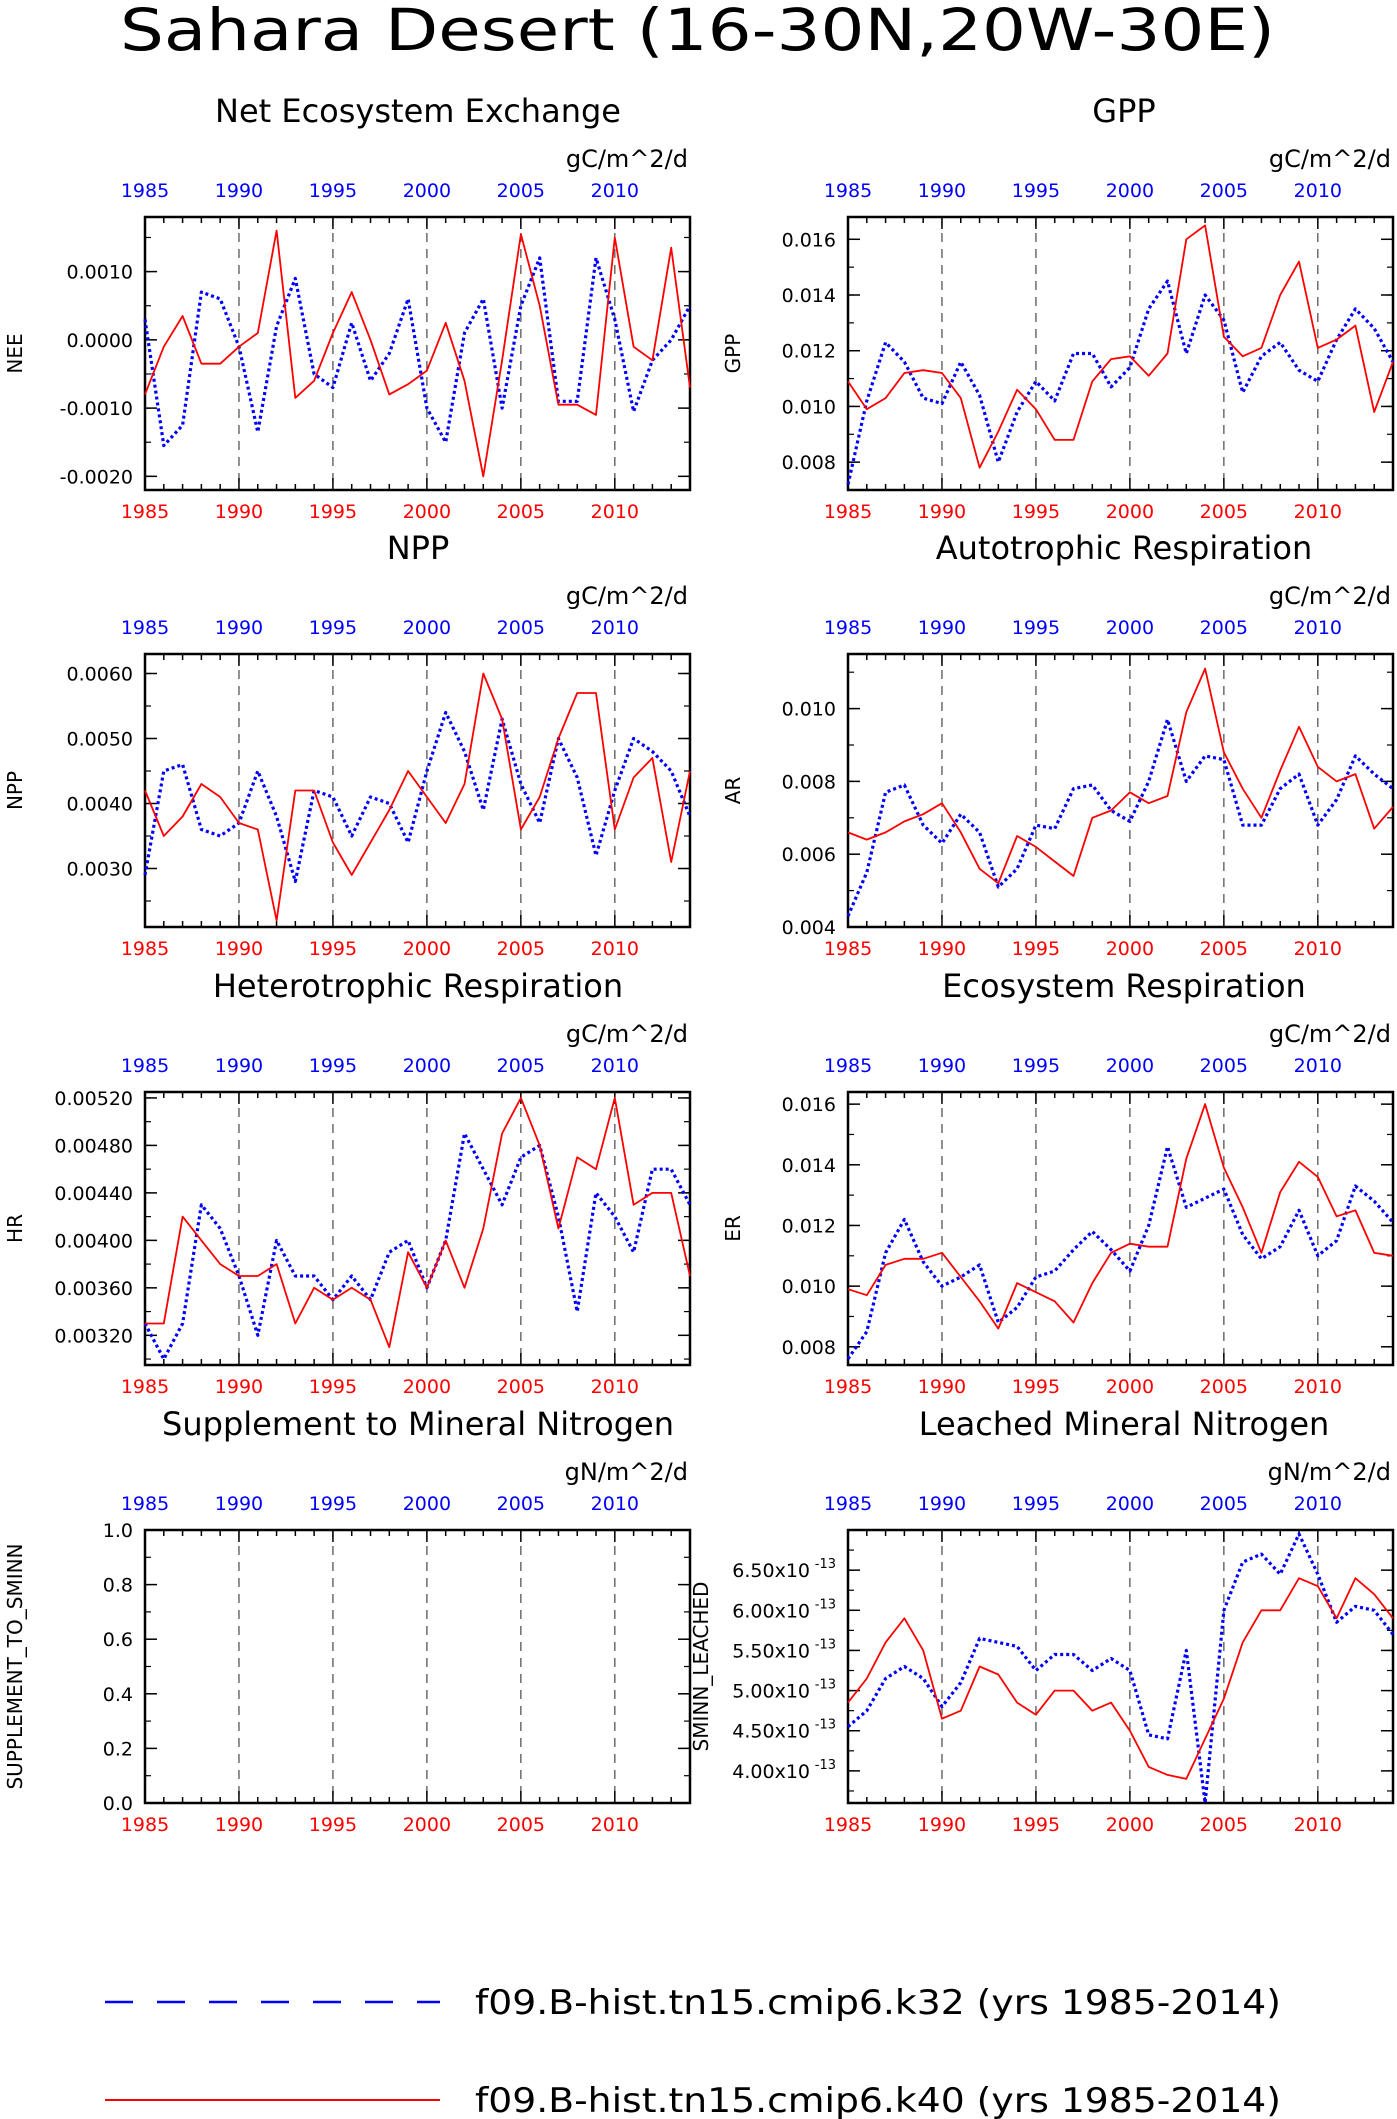 The height and width of the screenshot is (2119, 1397). I want to click on y-tick-label: 0.0000, so click(100, 341).